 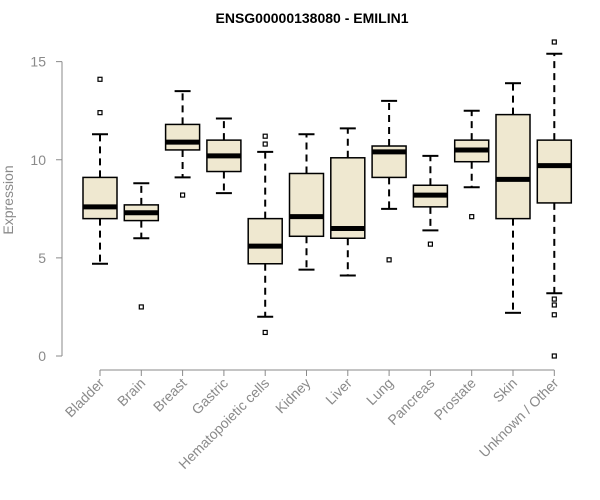 I want to click on y-tick-label: 5, so click(x=42, y=258).